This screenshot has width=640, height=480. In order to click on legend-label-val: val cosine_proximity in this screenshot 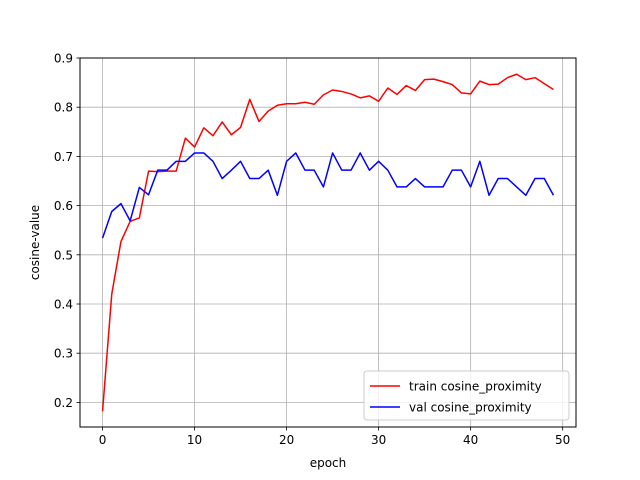, I will do `click(470, 408)`.